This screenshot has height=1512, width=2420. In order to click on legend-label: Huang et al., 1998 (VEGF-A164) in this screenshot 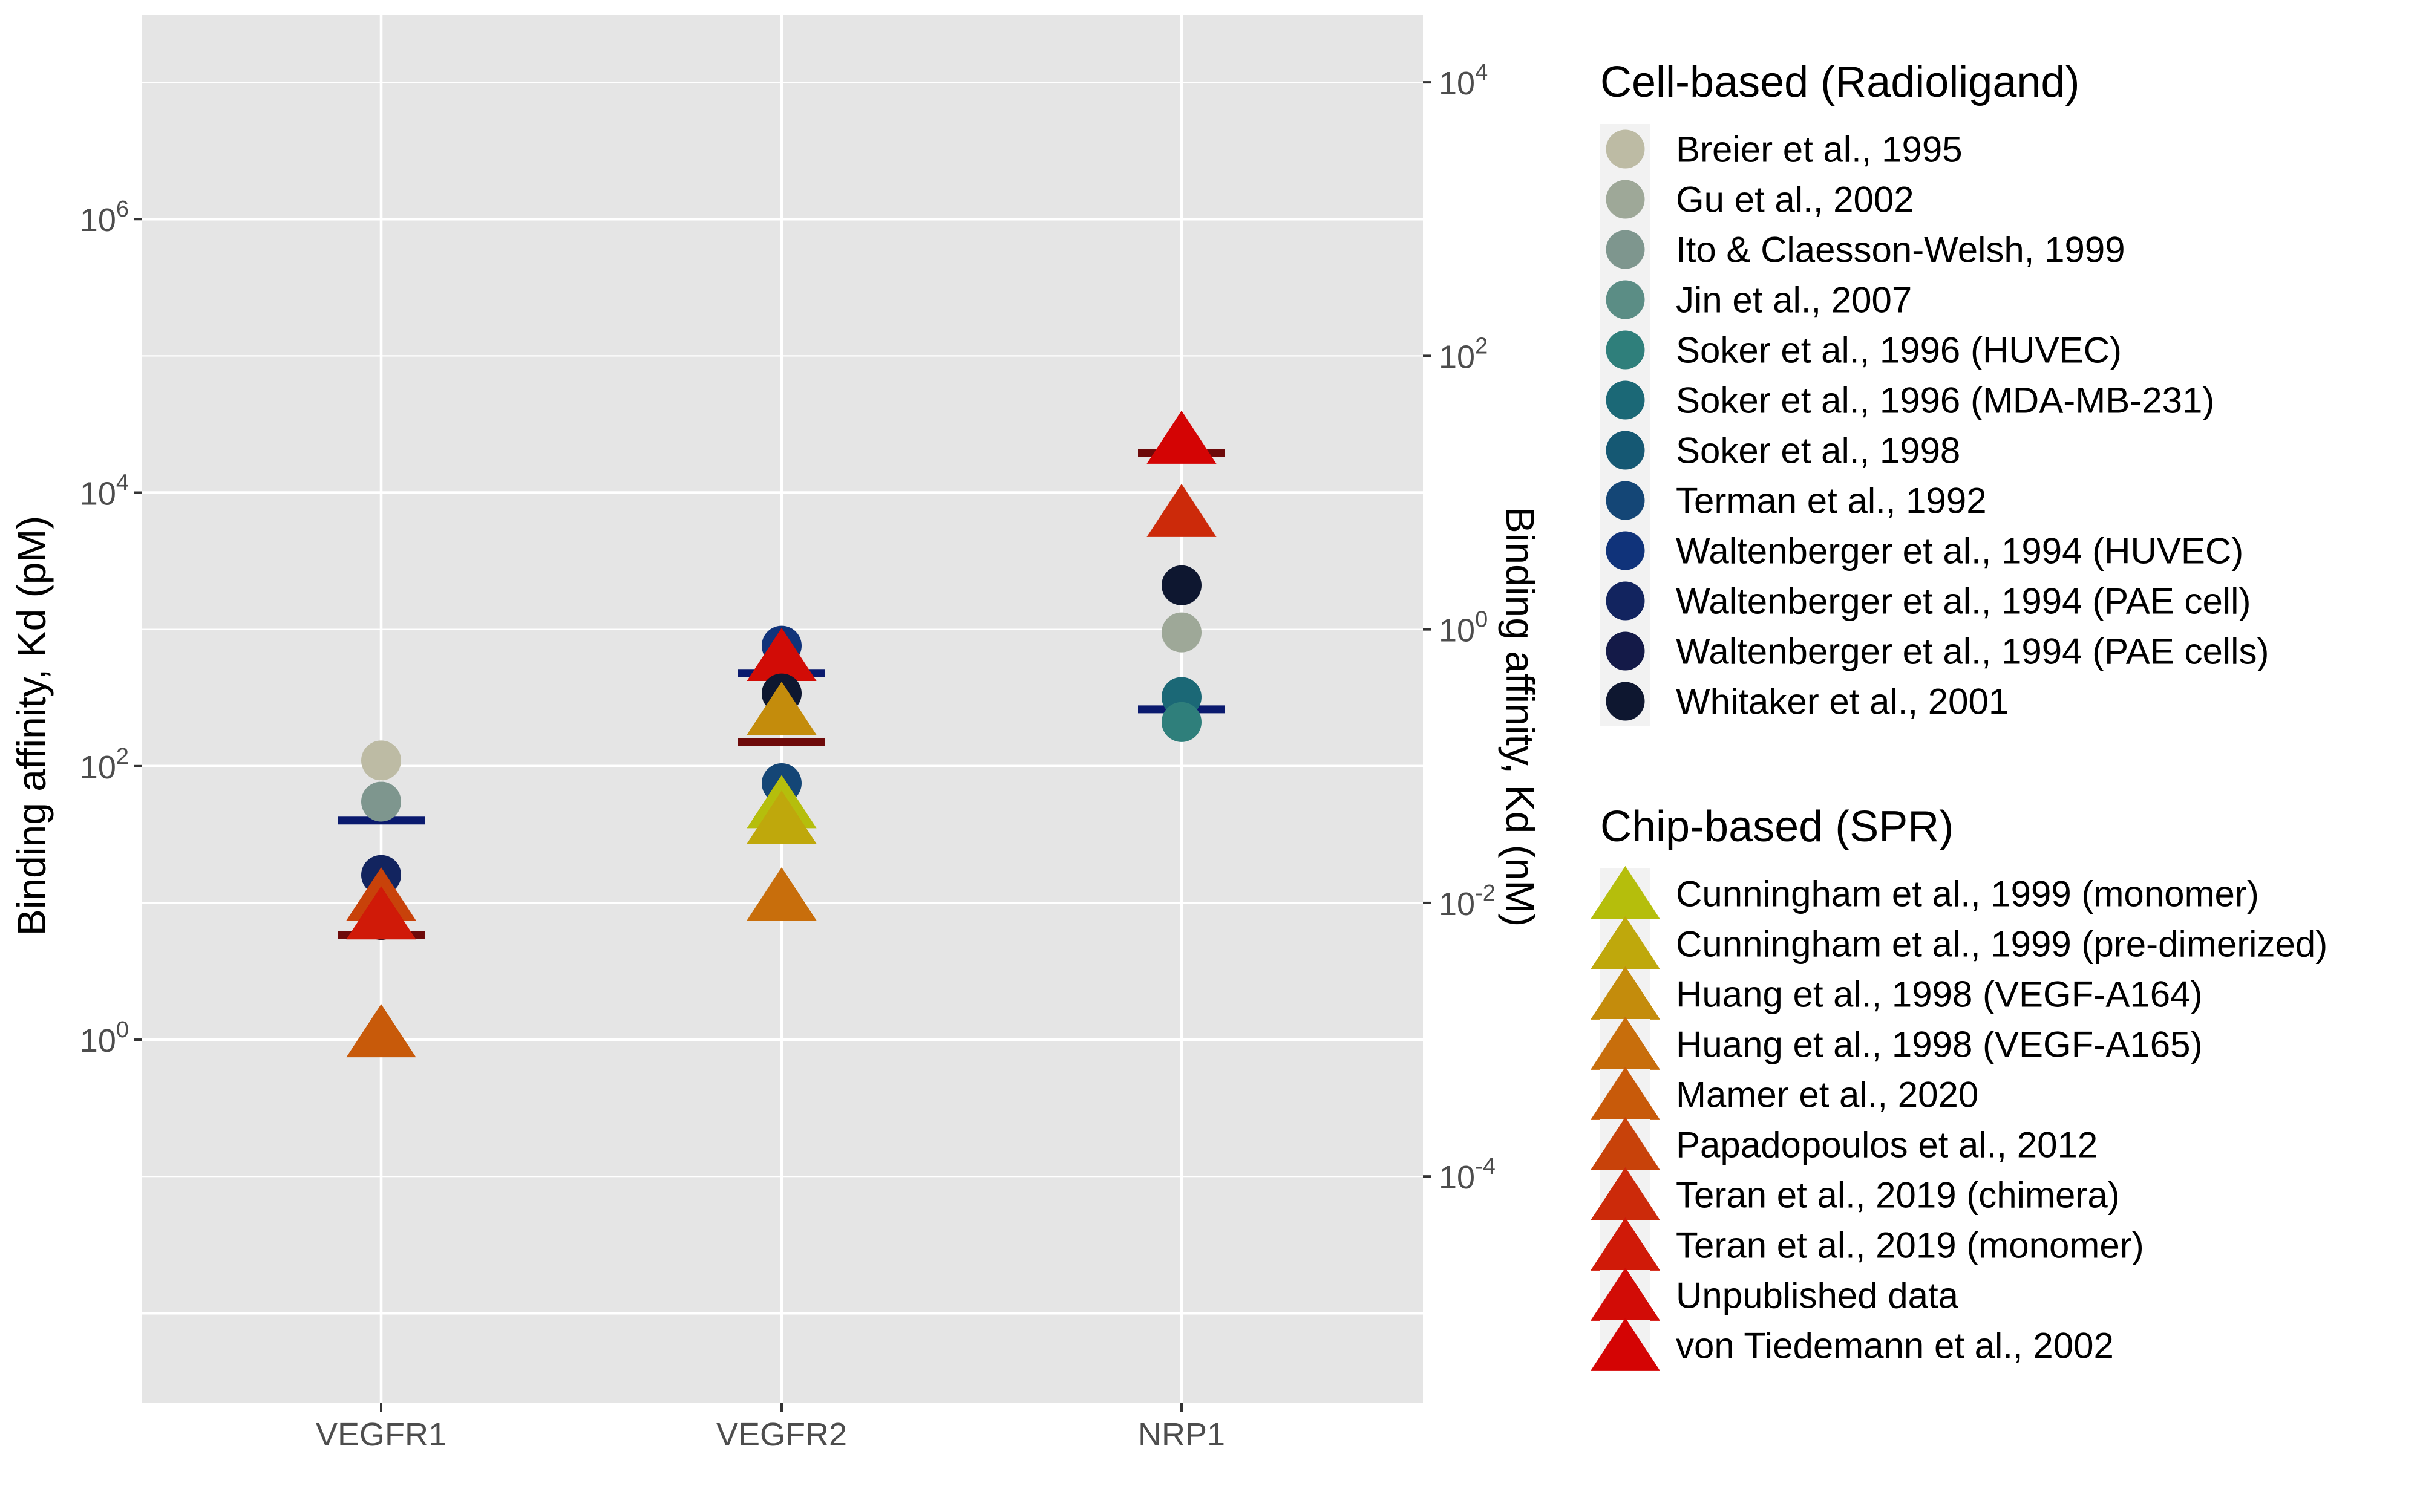, I will do `click(1939, 994)`.